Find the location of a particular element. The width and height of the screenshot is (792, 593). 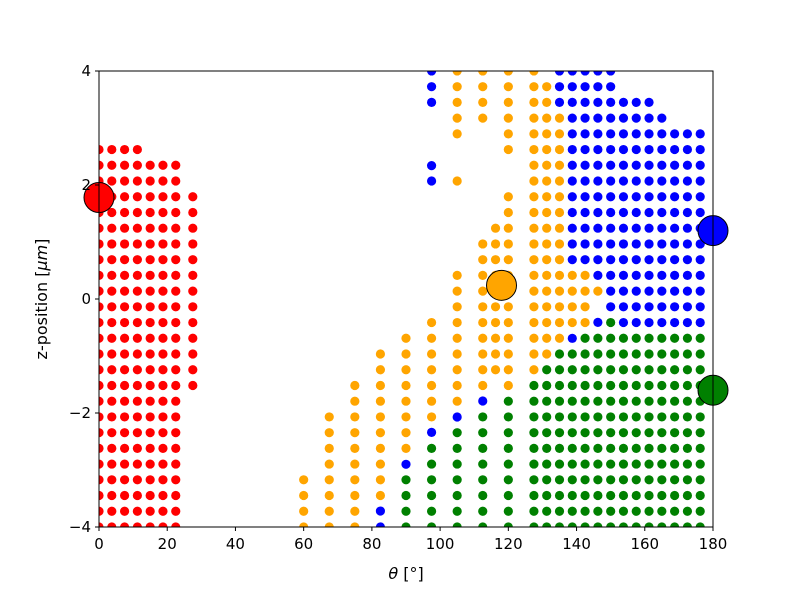

y-tick-label: −2 is located at coordinates (80, 413).